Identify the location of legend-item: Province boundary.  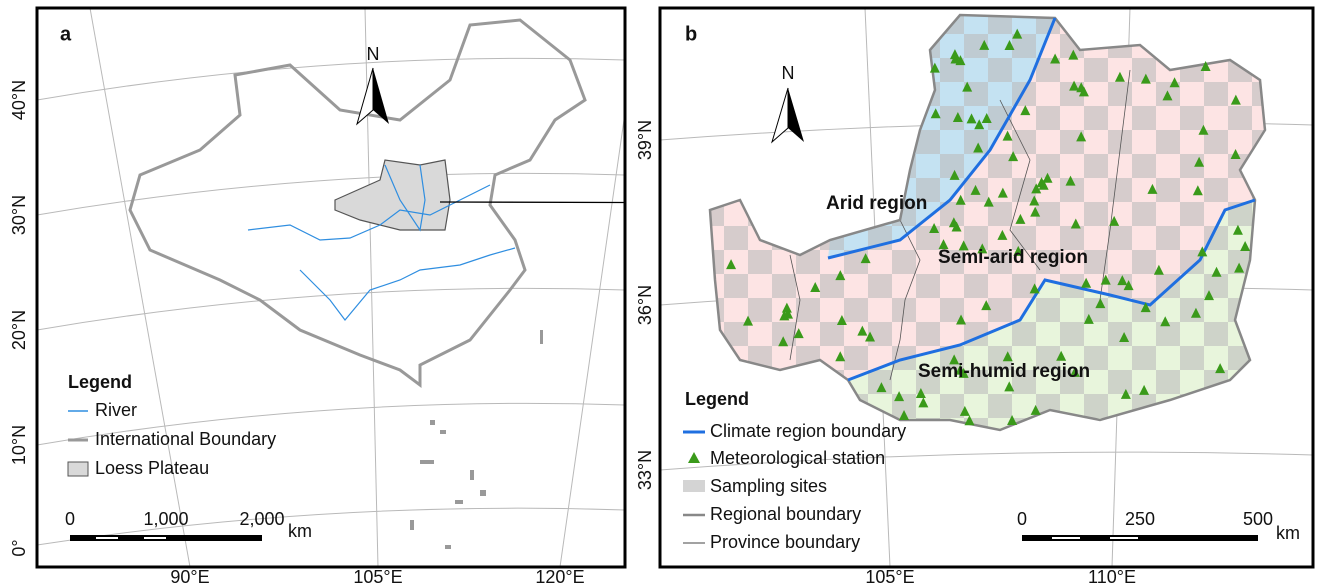
(785, 542).